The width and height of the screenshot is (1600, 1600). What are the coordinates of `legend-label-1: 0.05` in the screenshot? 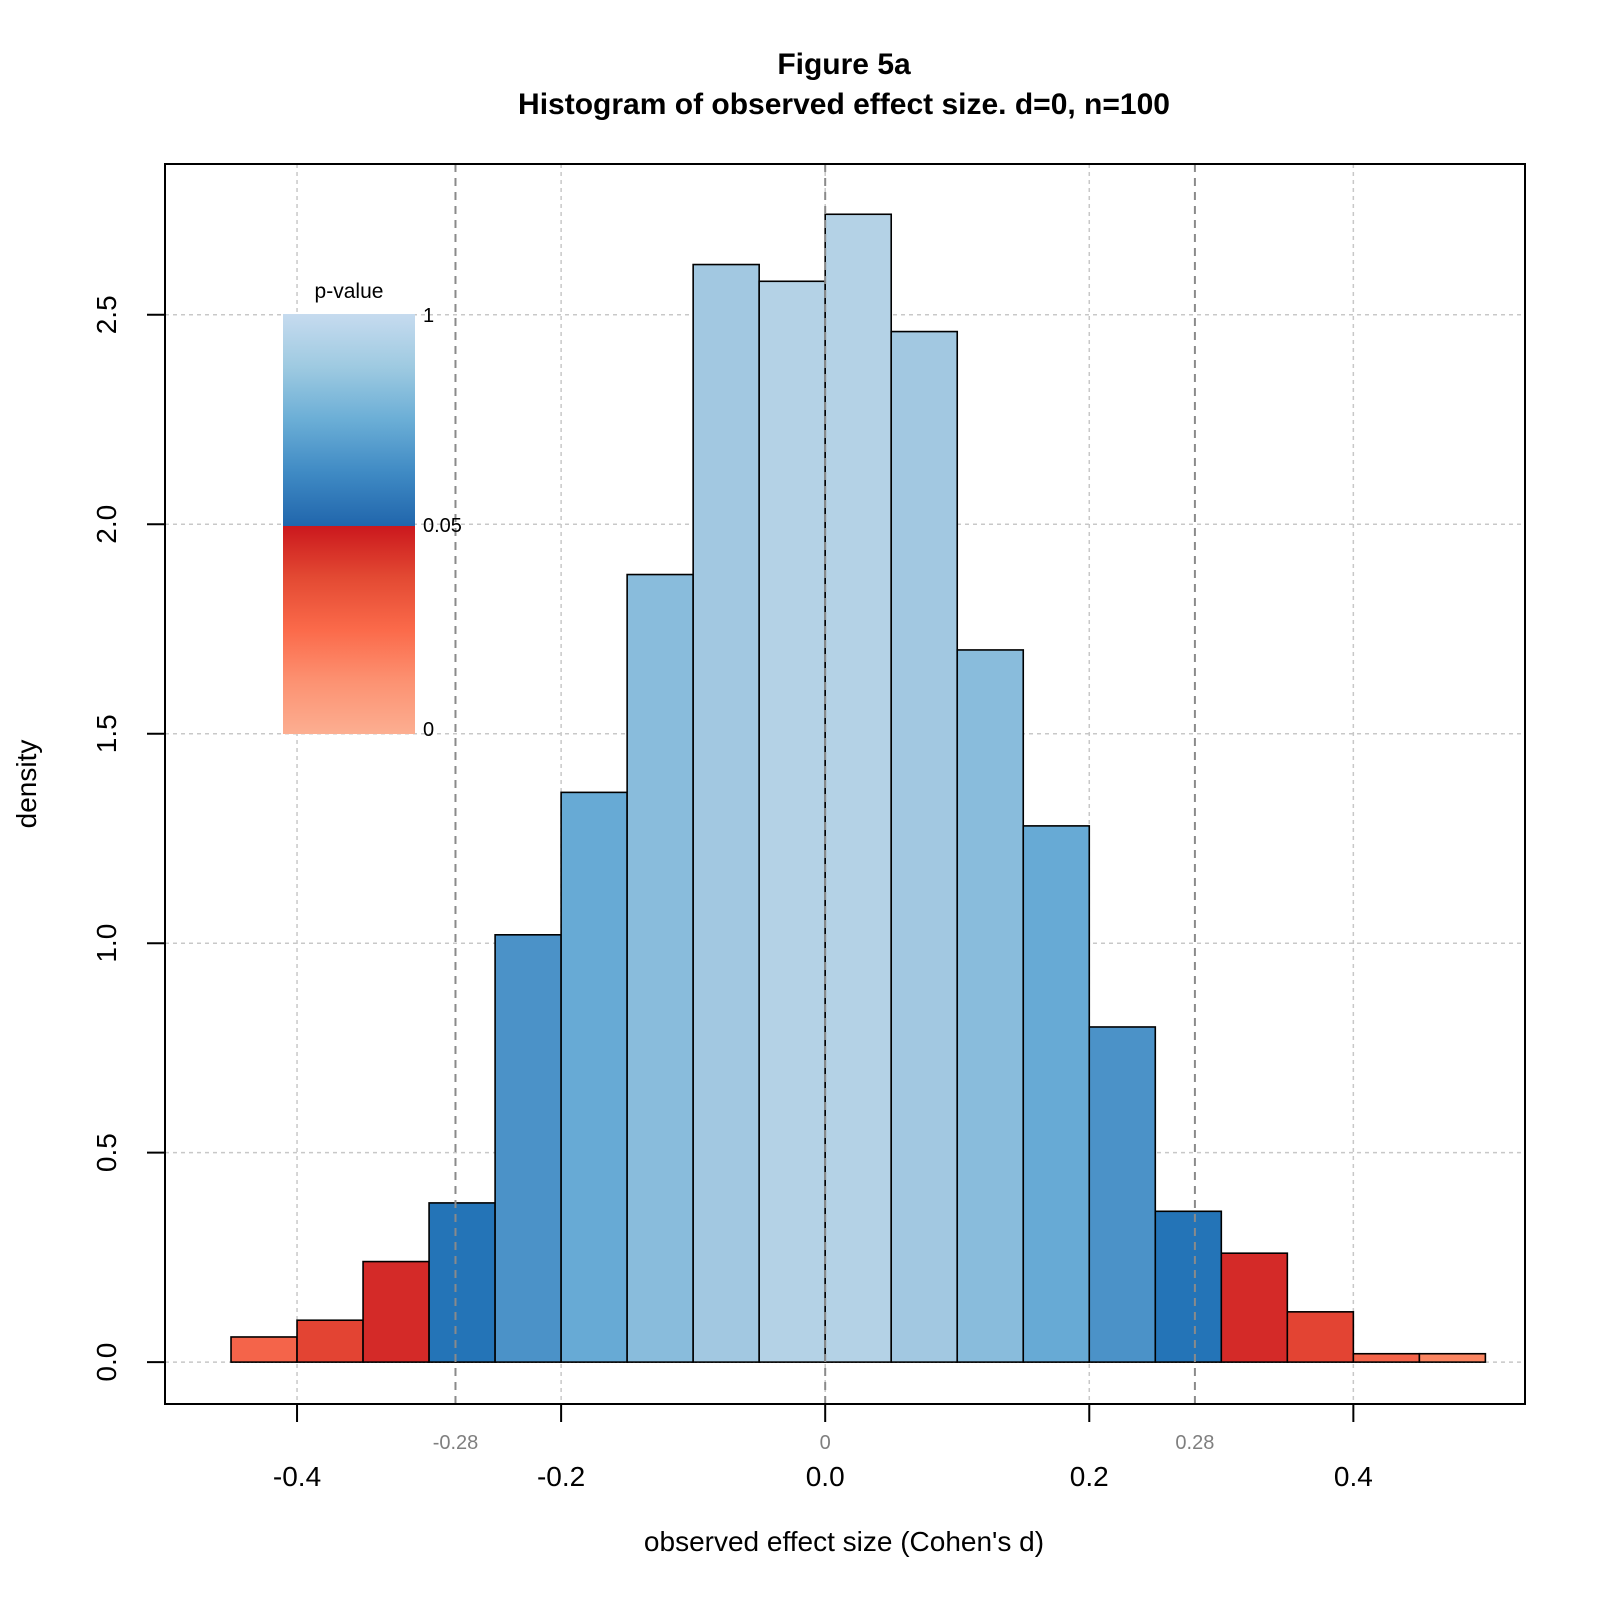 It's located at (442, 526).